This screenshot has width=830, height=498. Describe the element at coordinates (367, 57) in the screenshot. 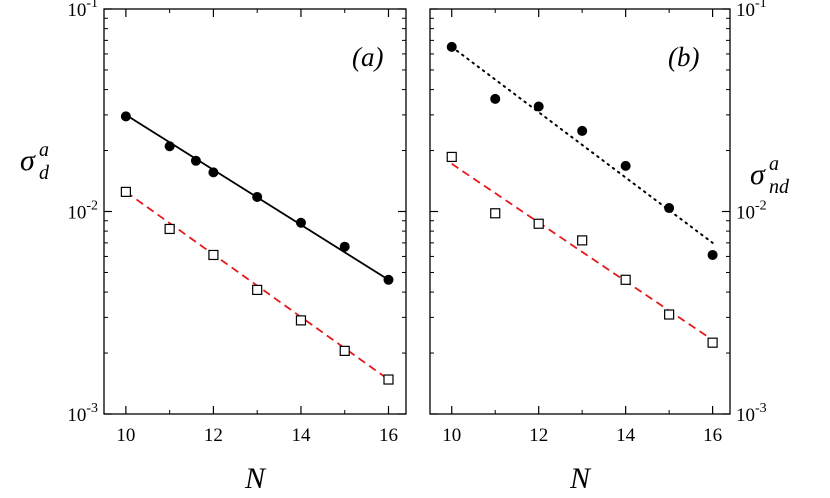

I see `panel-label: (a)` at that location.